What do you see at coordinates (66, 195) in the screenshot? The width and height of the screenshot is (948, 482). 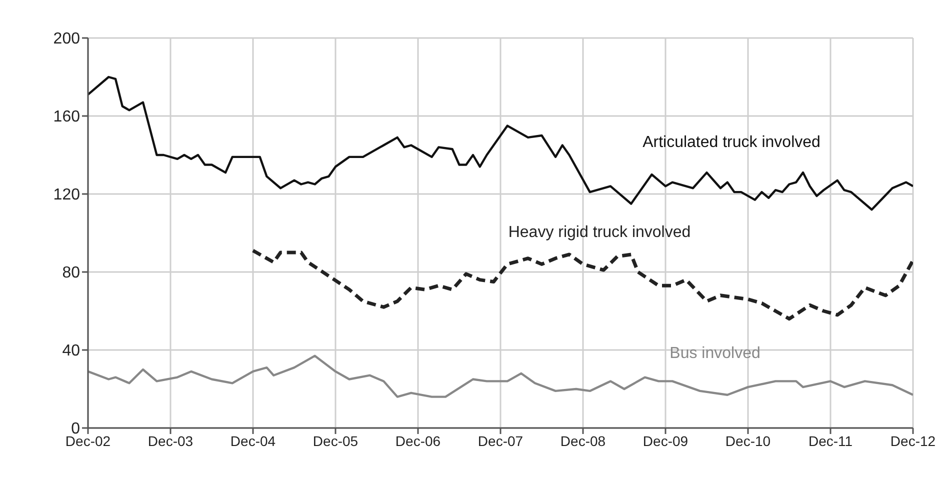 I see `y-tick-label: 120` at bounding box center [66, 195].